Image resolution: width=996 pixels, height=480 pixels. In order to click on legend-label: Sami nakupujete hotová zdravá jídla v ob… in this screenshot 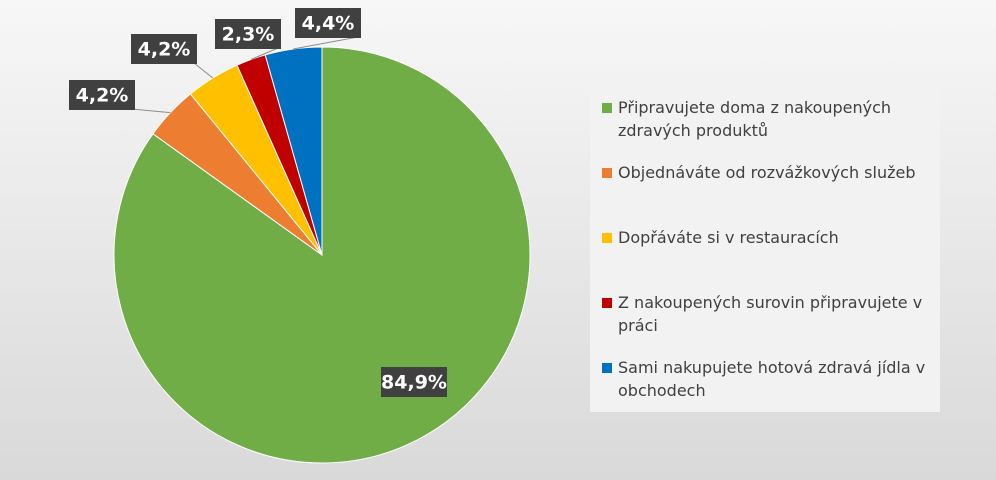, I will do `click(772, 379)`.